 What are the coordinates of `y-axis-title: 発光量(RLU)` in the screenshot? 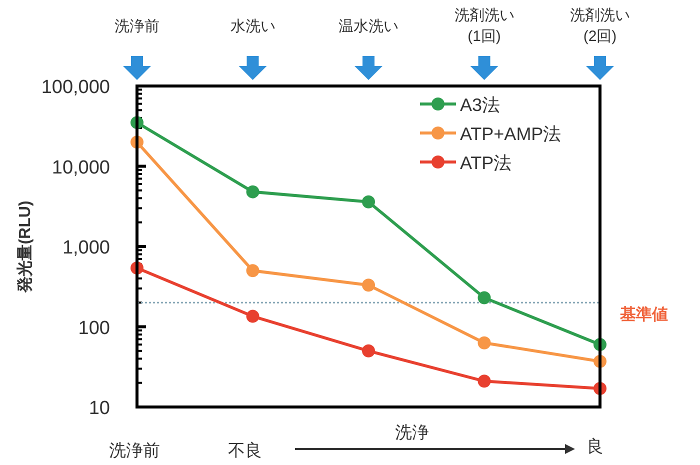 It's located at (25, 247).